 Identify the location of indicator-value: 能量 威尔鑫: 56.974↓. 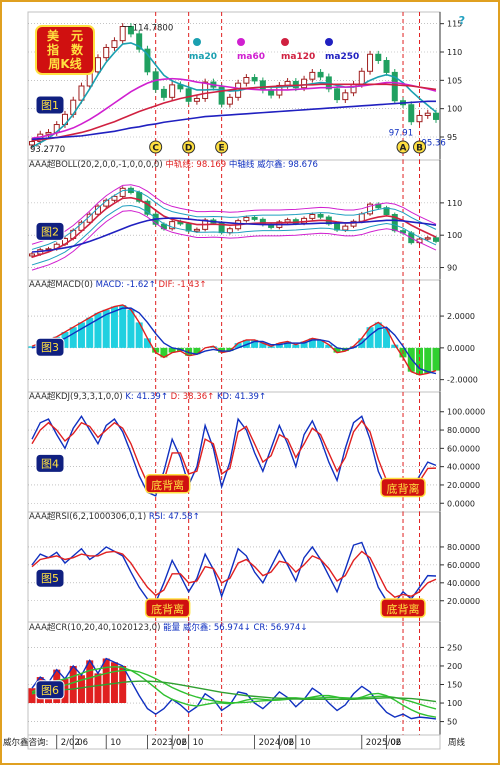
(208, 627).